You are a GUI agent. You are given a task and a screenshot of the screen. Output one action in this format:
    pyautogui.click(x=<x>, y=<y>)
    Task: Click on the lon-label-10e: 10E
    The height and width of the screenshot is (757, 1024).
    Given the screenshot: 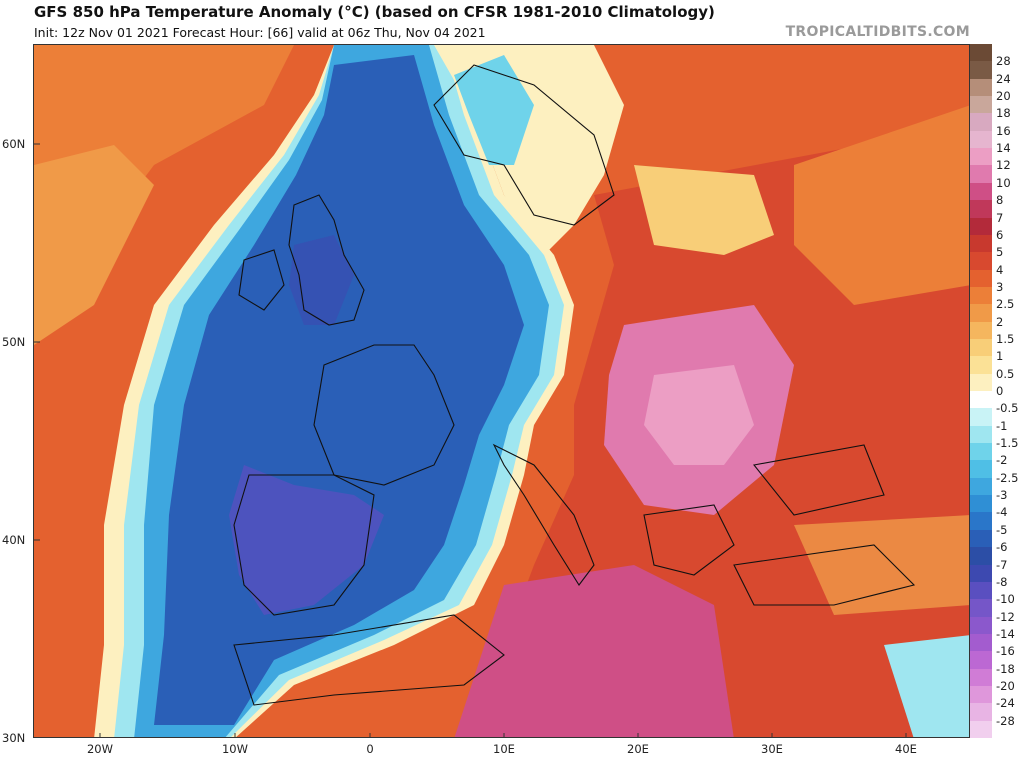 What is the action you would take?
    pyautogui.click(x=504, y=749)
    